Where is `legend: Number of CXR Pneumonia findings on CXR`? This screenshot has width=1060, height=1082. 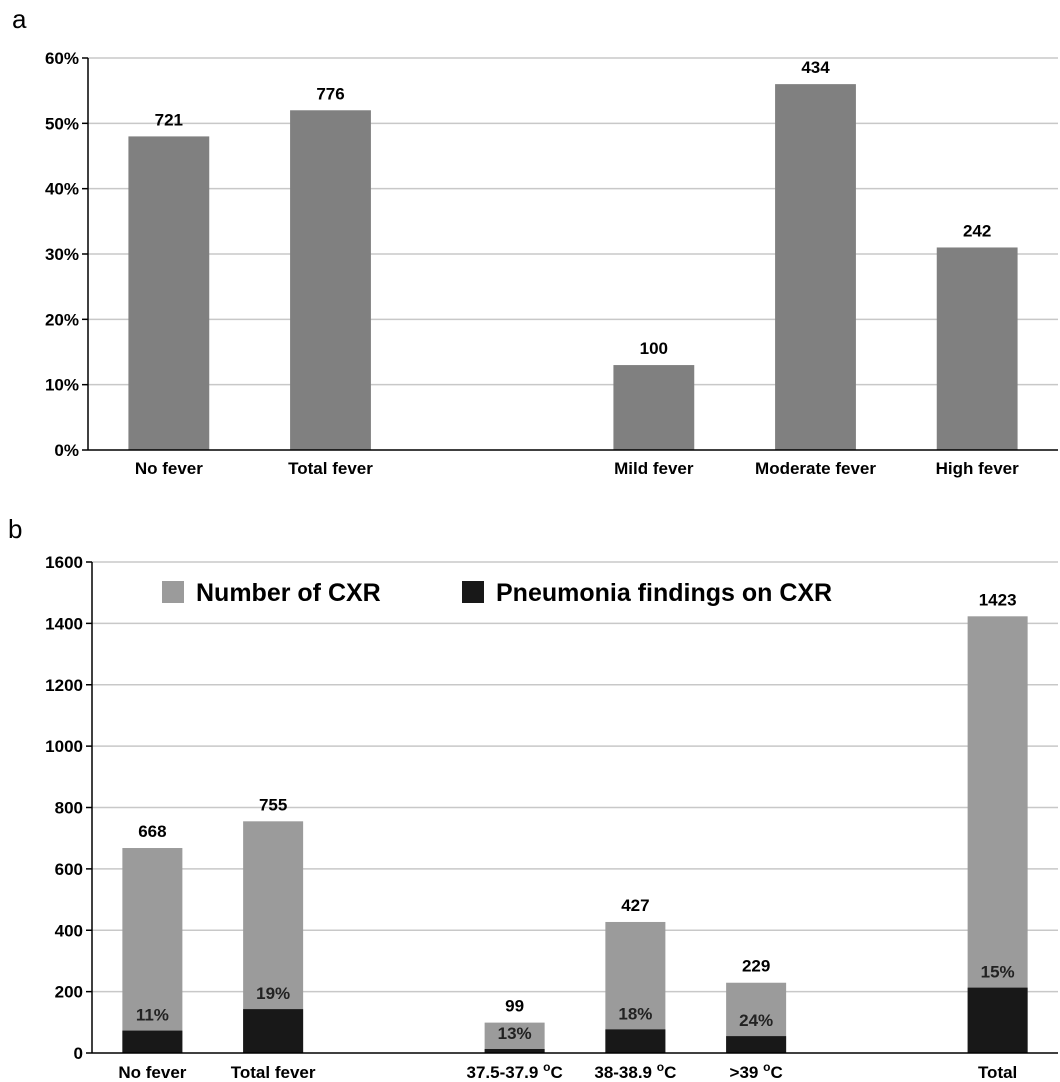
legend: Number of CXR Pneumonia findings on CXR is located at coordinates (497, 593).